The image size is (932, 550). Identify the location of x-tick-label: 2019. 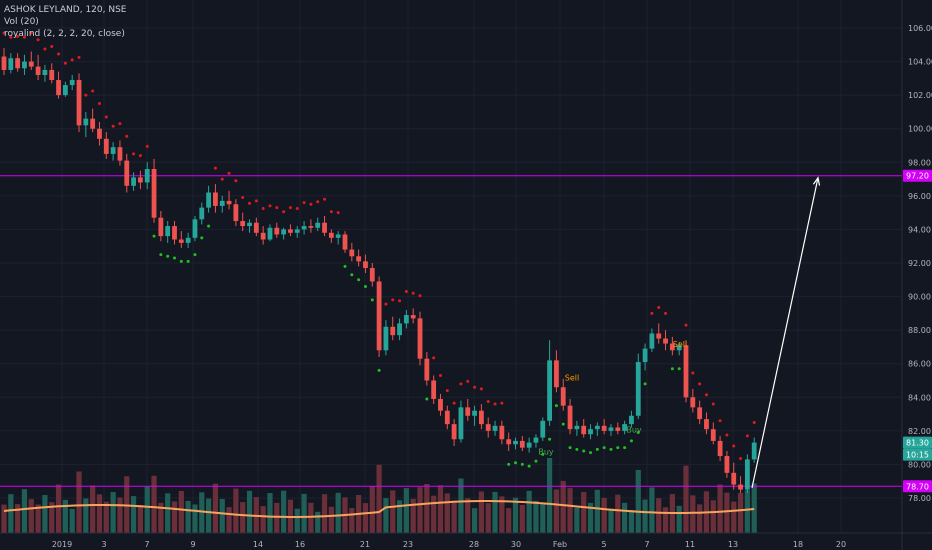
(62, 544).